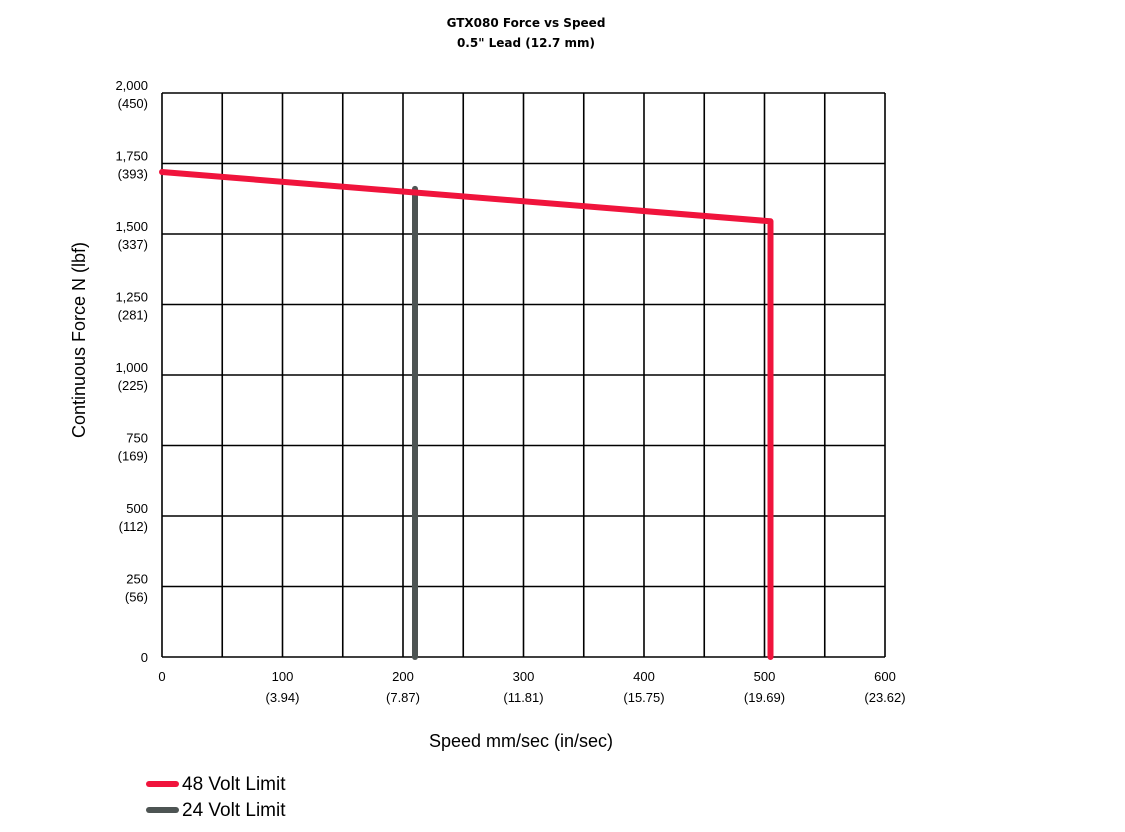 This screenshot has width=1125, height=832. Describe the element at coordinates (644, 676) in the screenshot. I see `x-tick-label: 400` at that location.